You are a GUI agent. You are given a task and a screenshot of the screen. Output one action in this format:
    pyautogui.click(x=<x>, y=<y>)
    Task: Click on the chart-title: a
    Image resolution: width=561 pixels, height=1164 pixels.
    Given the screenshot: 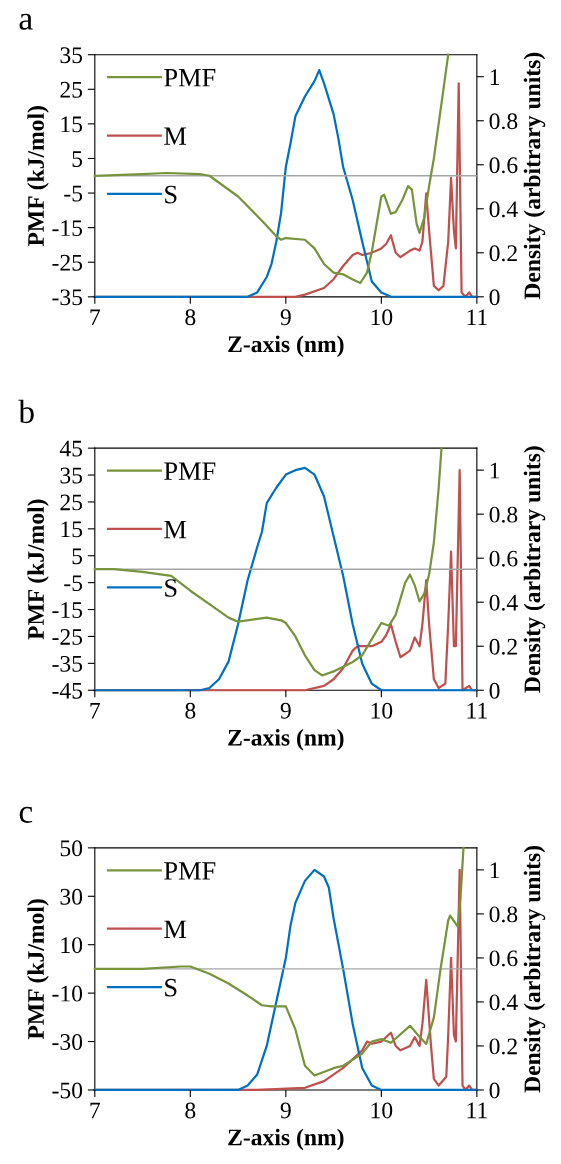 What is the action you would take?
    pyautogui.click(x=26, y=21)
    